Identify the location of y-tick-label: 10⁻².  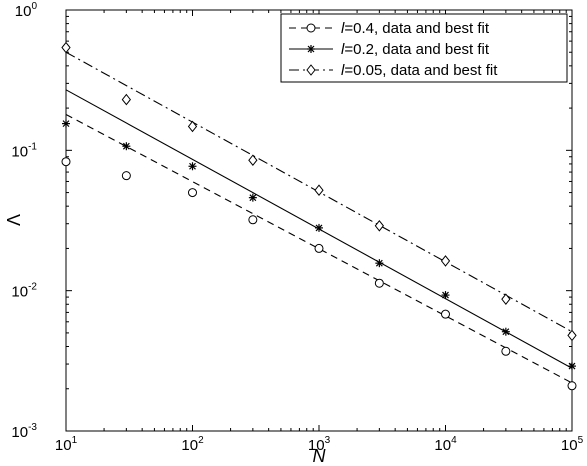
(24, 291).